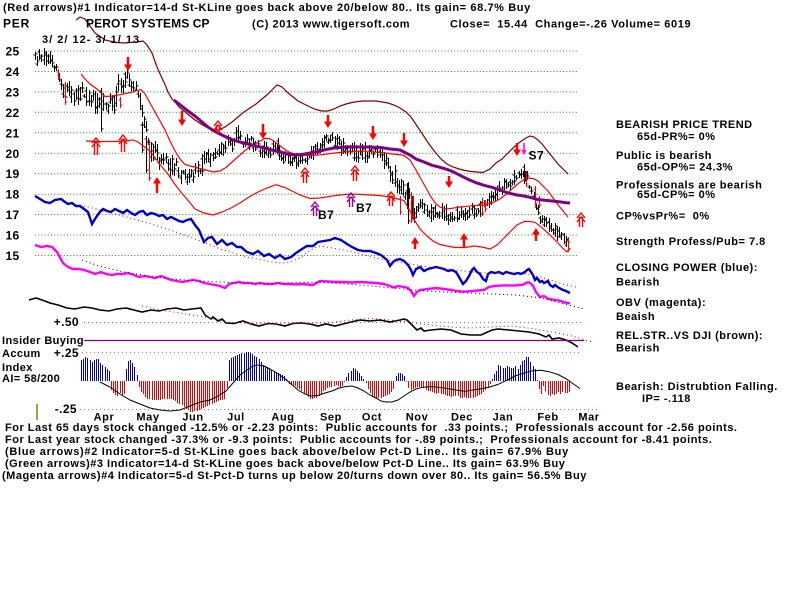 The width and height of the screenshot is (800, 605). What do you see at coordinates (43, 341) in the screenshot?
I see `svg-text: Insider Buying` at bounding box center [43, 341].